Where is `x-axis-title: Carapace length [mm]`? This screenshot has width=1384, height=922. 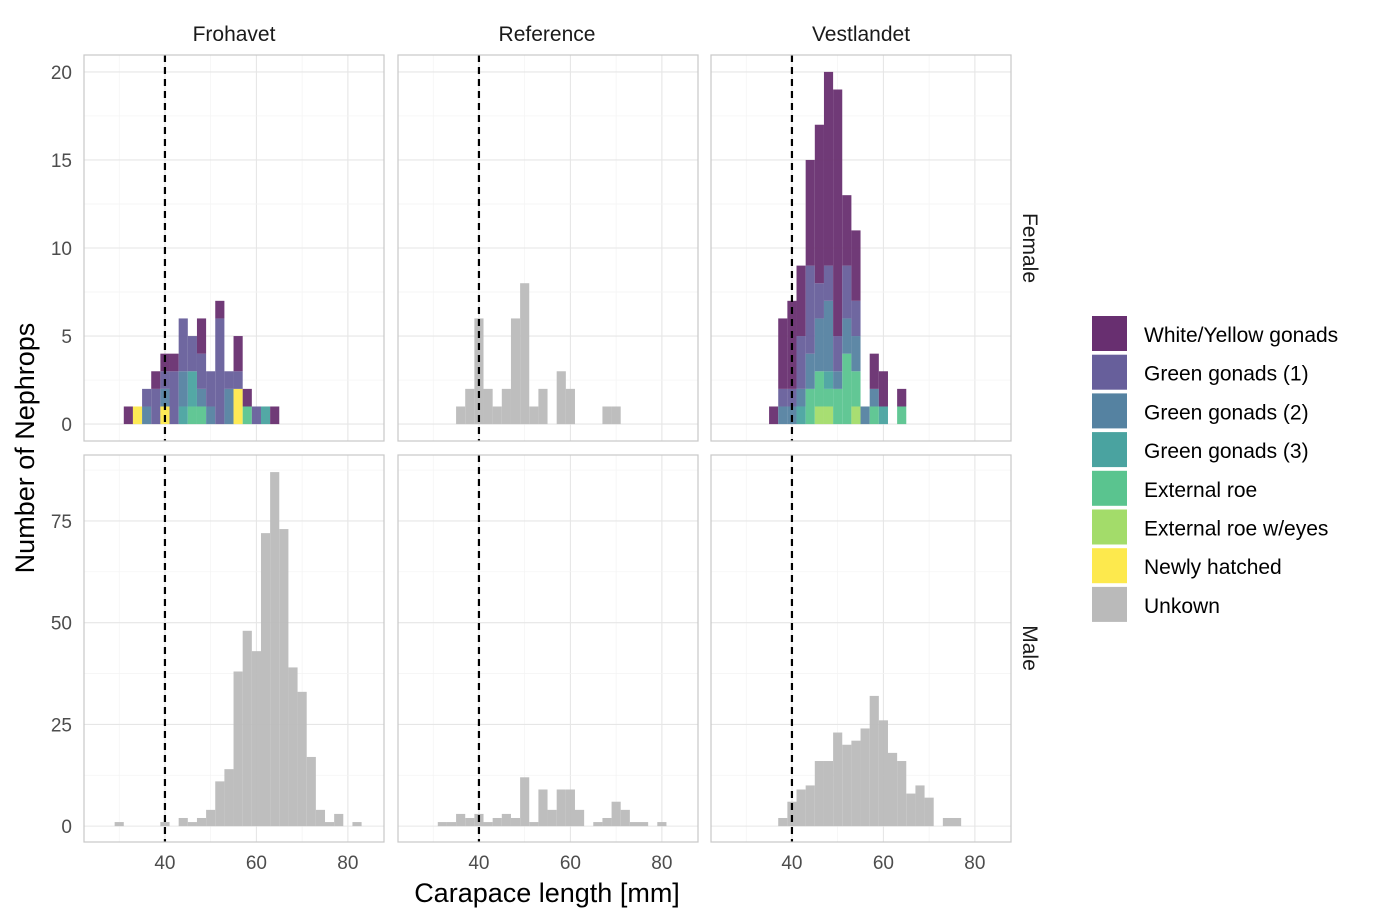 x-axis-title: Carapace length [mm] is located at coordinates (547, 893).